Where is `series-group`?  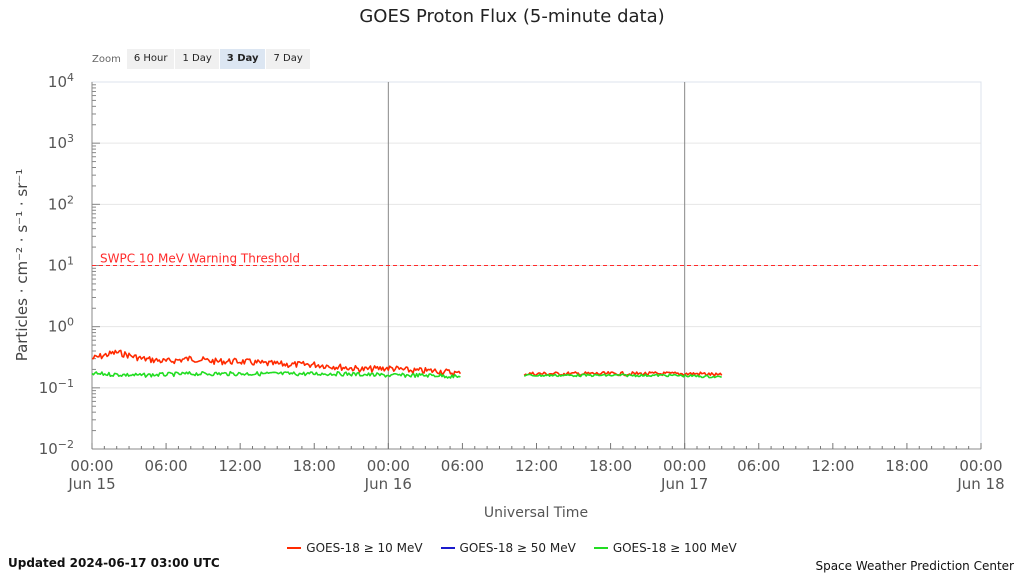 series-group is located at coordinates (407, 364).